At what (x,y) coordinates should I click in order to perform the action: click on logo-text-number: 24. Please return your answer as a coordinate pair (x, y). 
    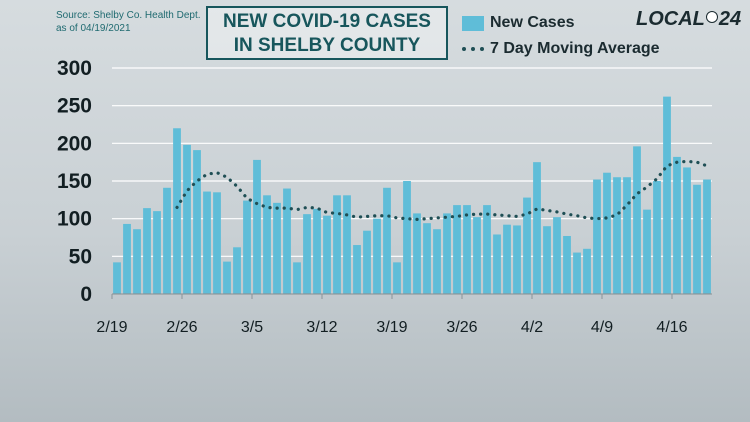
    Looking at the image, I should click on (730, 19).